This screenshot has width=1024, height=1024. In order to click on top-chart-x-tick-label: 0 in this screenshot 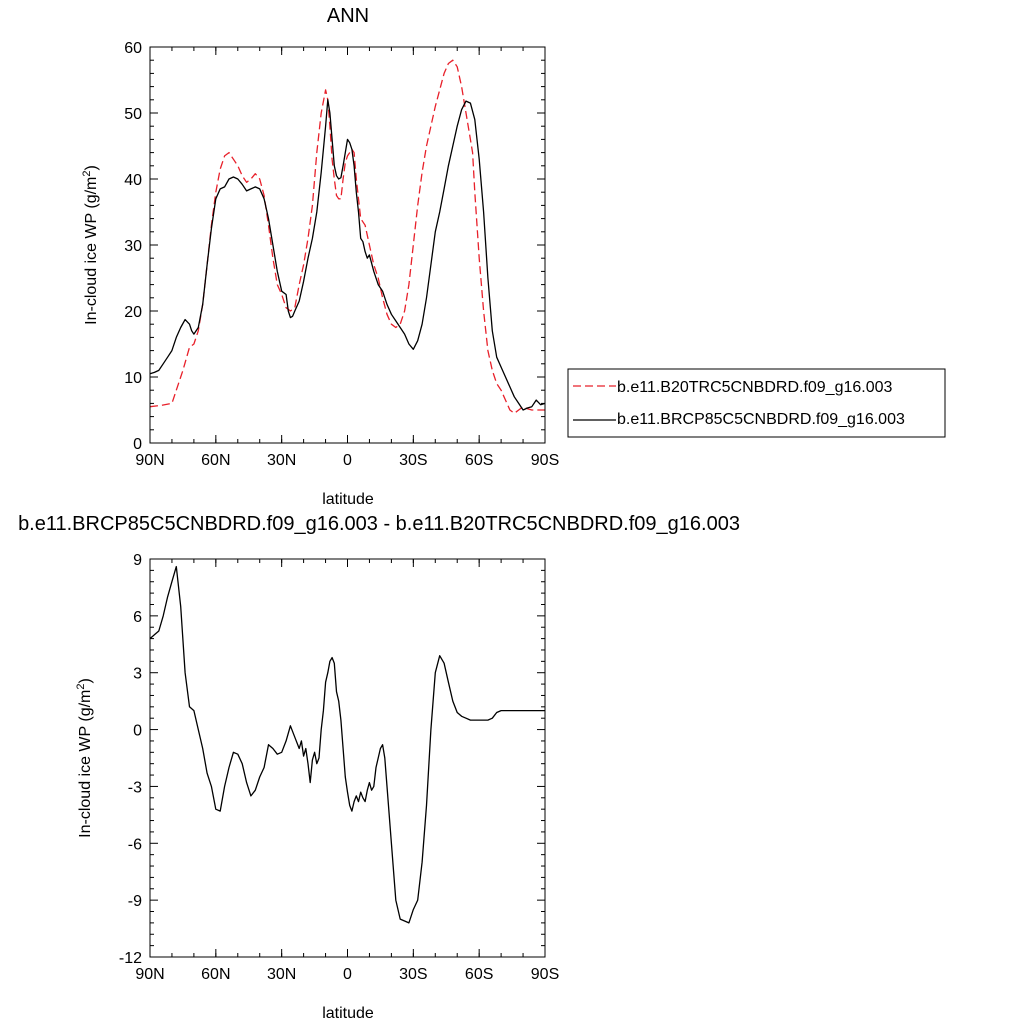, I will do `click(347, 460)`.